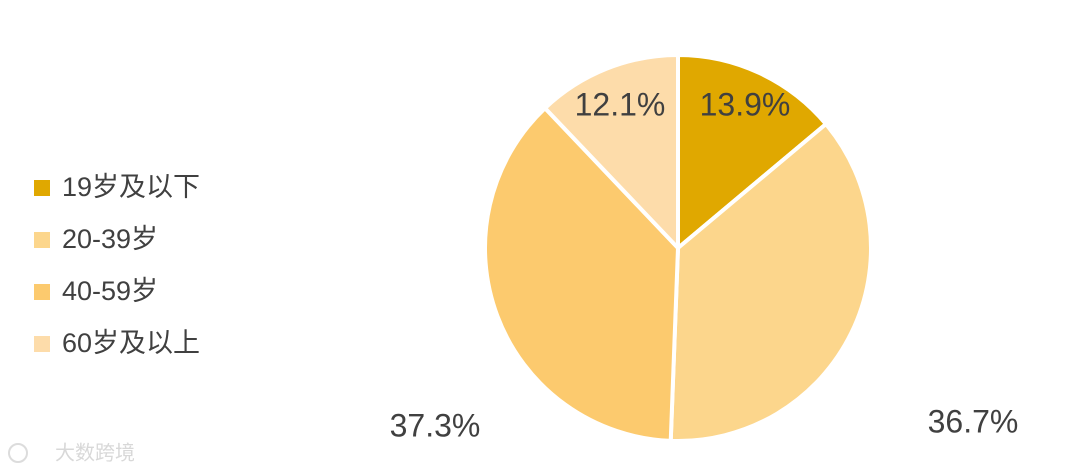 The height and width of the screenshot is (474, 1080). What do you see at coordinates (95, 452) in the screenshot?
I see `watermark: 大数跨境` at bounding box center [95, 452].